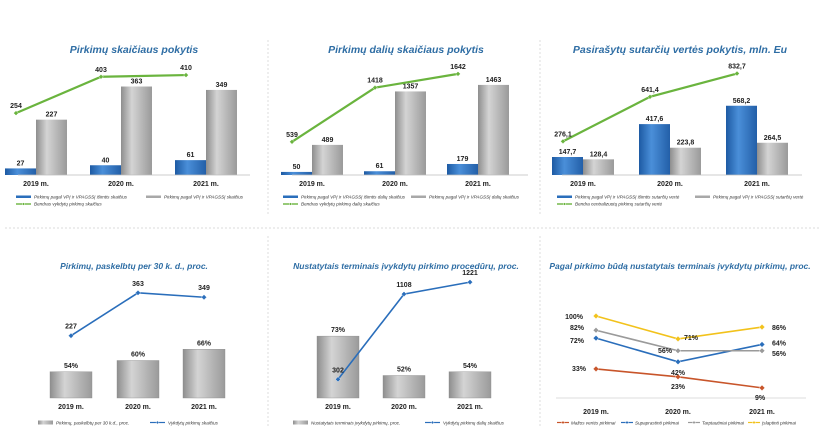 This screenshot has height=431, width=825. Describe the element at coordinates (138, 355) in the screenshot. I see `chart4-bar-label-1: 60%` at that location.